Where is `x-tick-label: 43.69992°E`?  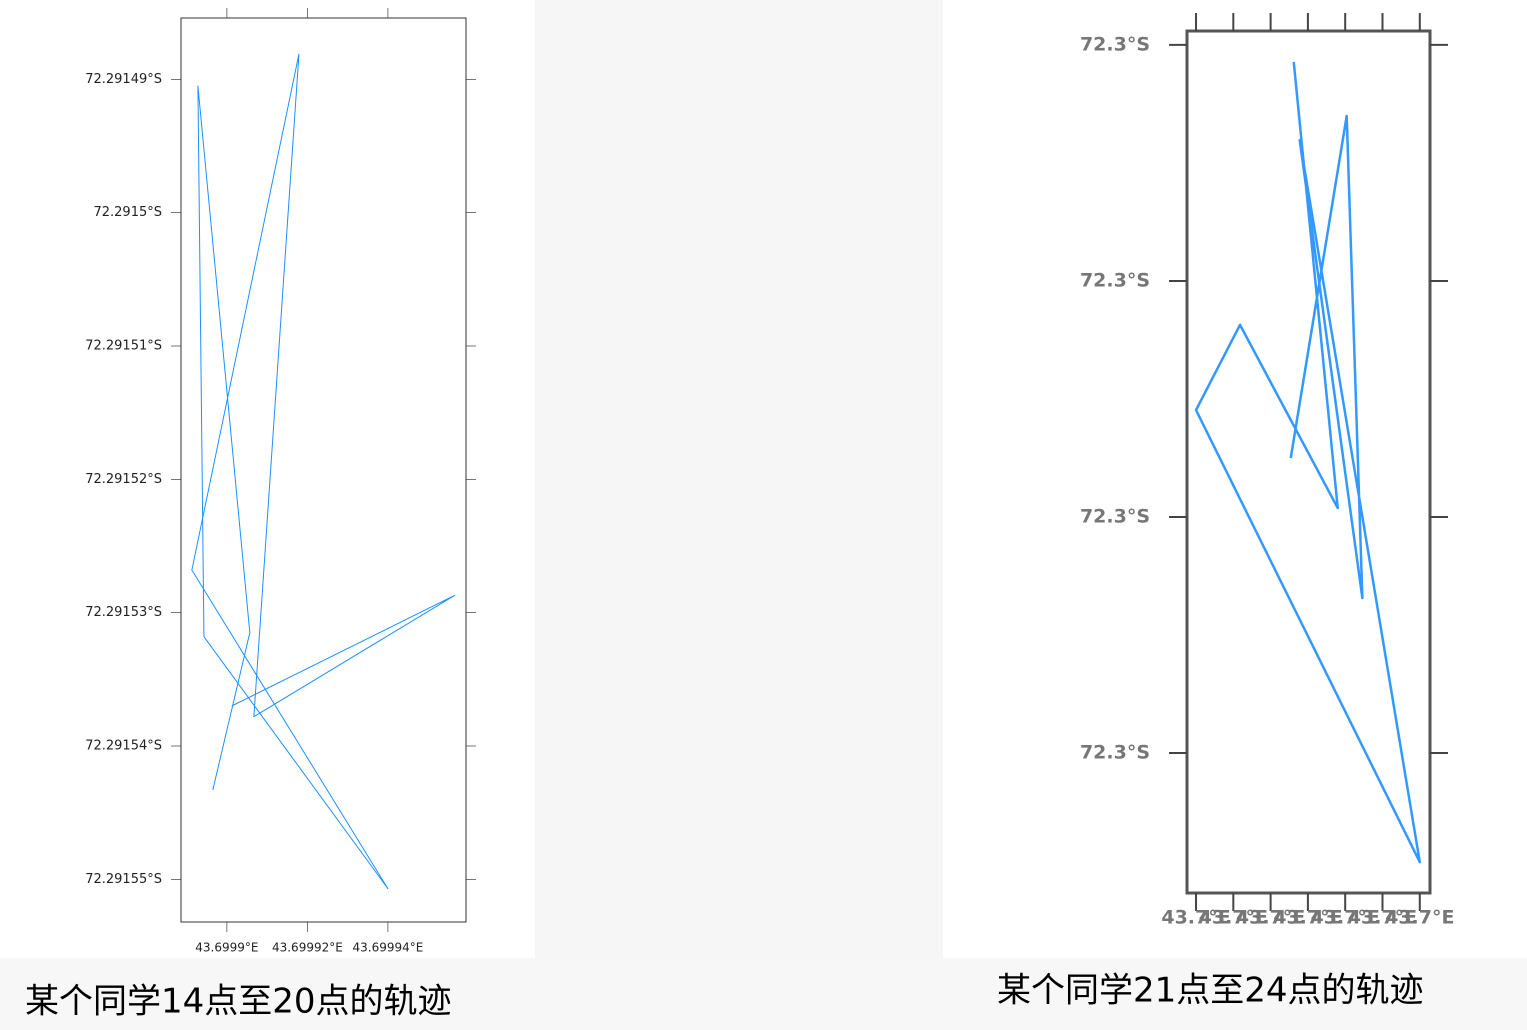 x-tick-label: 43.69992°E is located at coordinates (307, 948).